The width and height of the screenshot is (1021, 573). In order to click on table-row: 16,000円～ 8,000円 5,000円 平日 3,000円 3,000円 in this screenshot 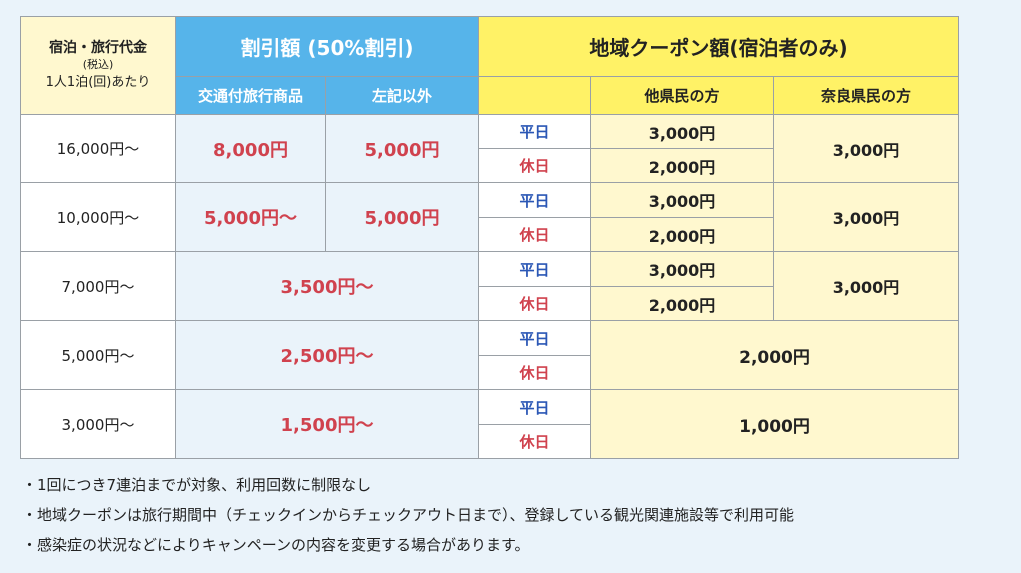, I will do `click(490, 148)`.